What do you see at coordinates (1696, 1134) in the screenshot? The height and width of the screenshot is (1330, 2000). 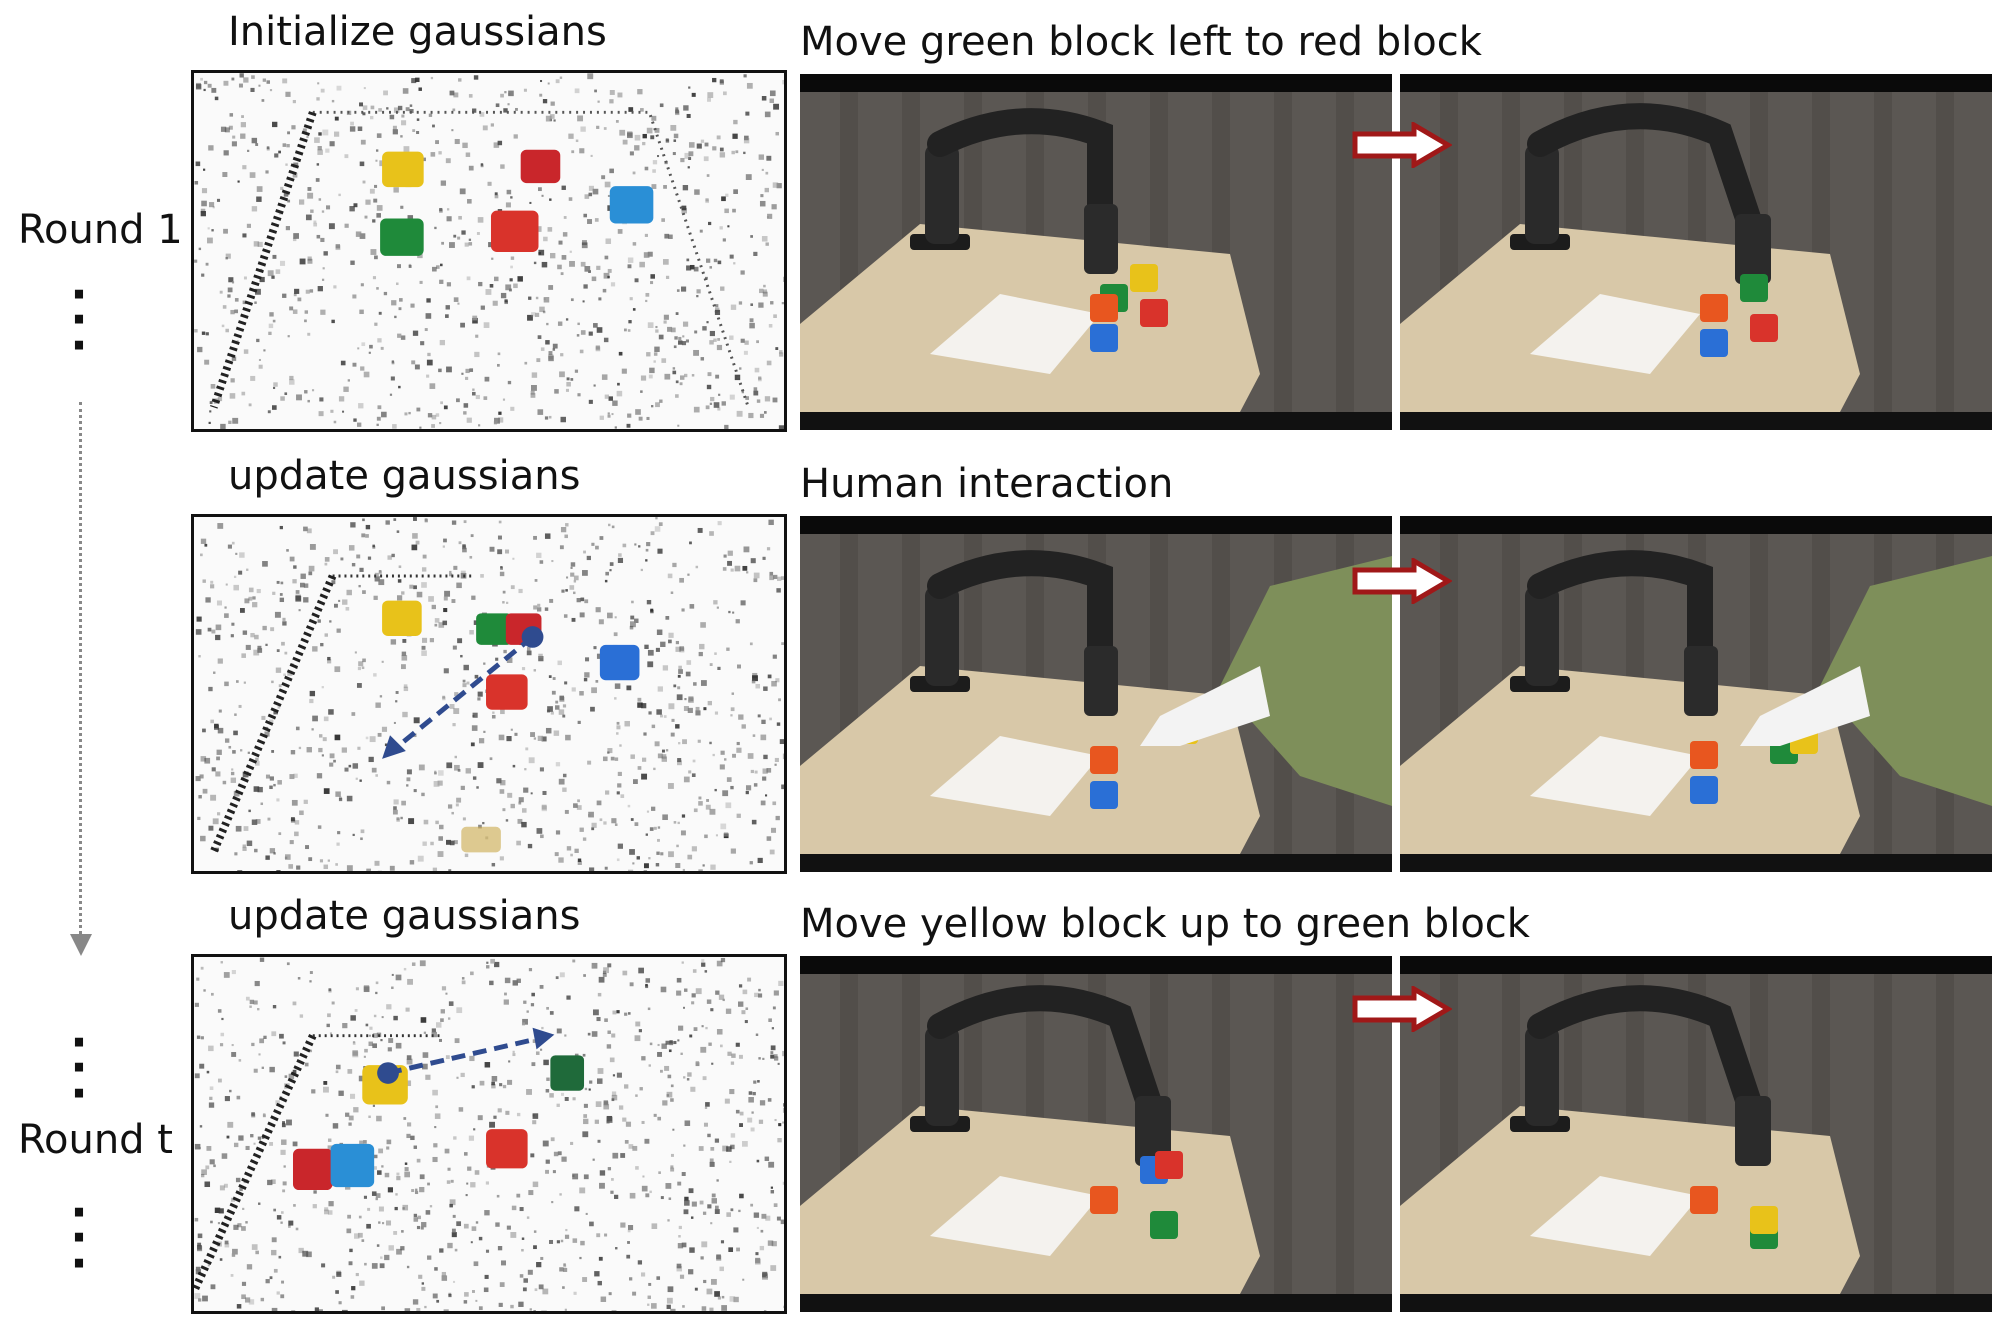 I see `photo-row-3-after` at bounding box center [1696, 1134].